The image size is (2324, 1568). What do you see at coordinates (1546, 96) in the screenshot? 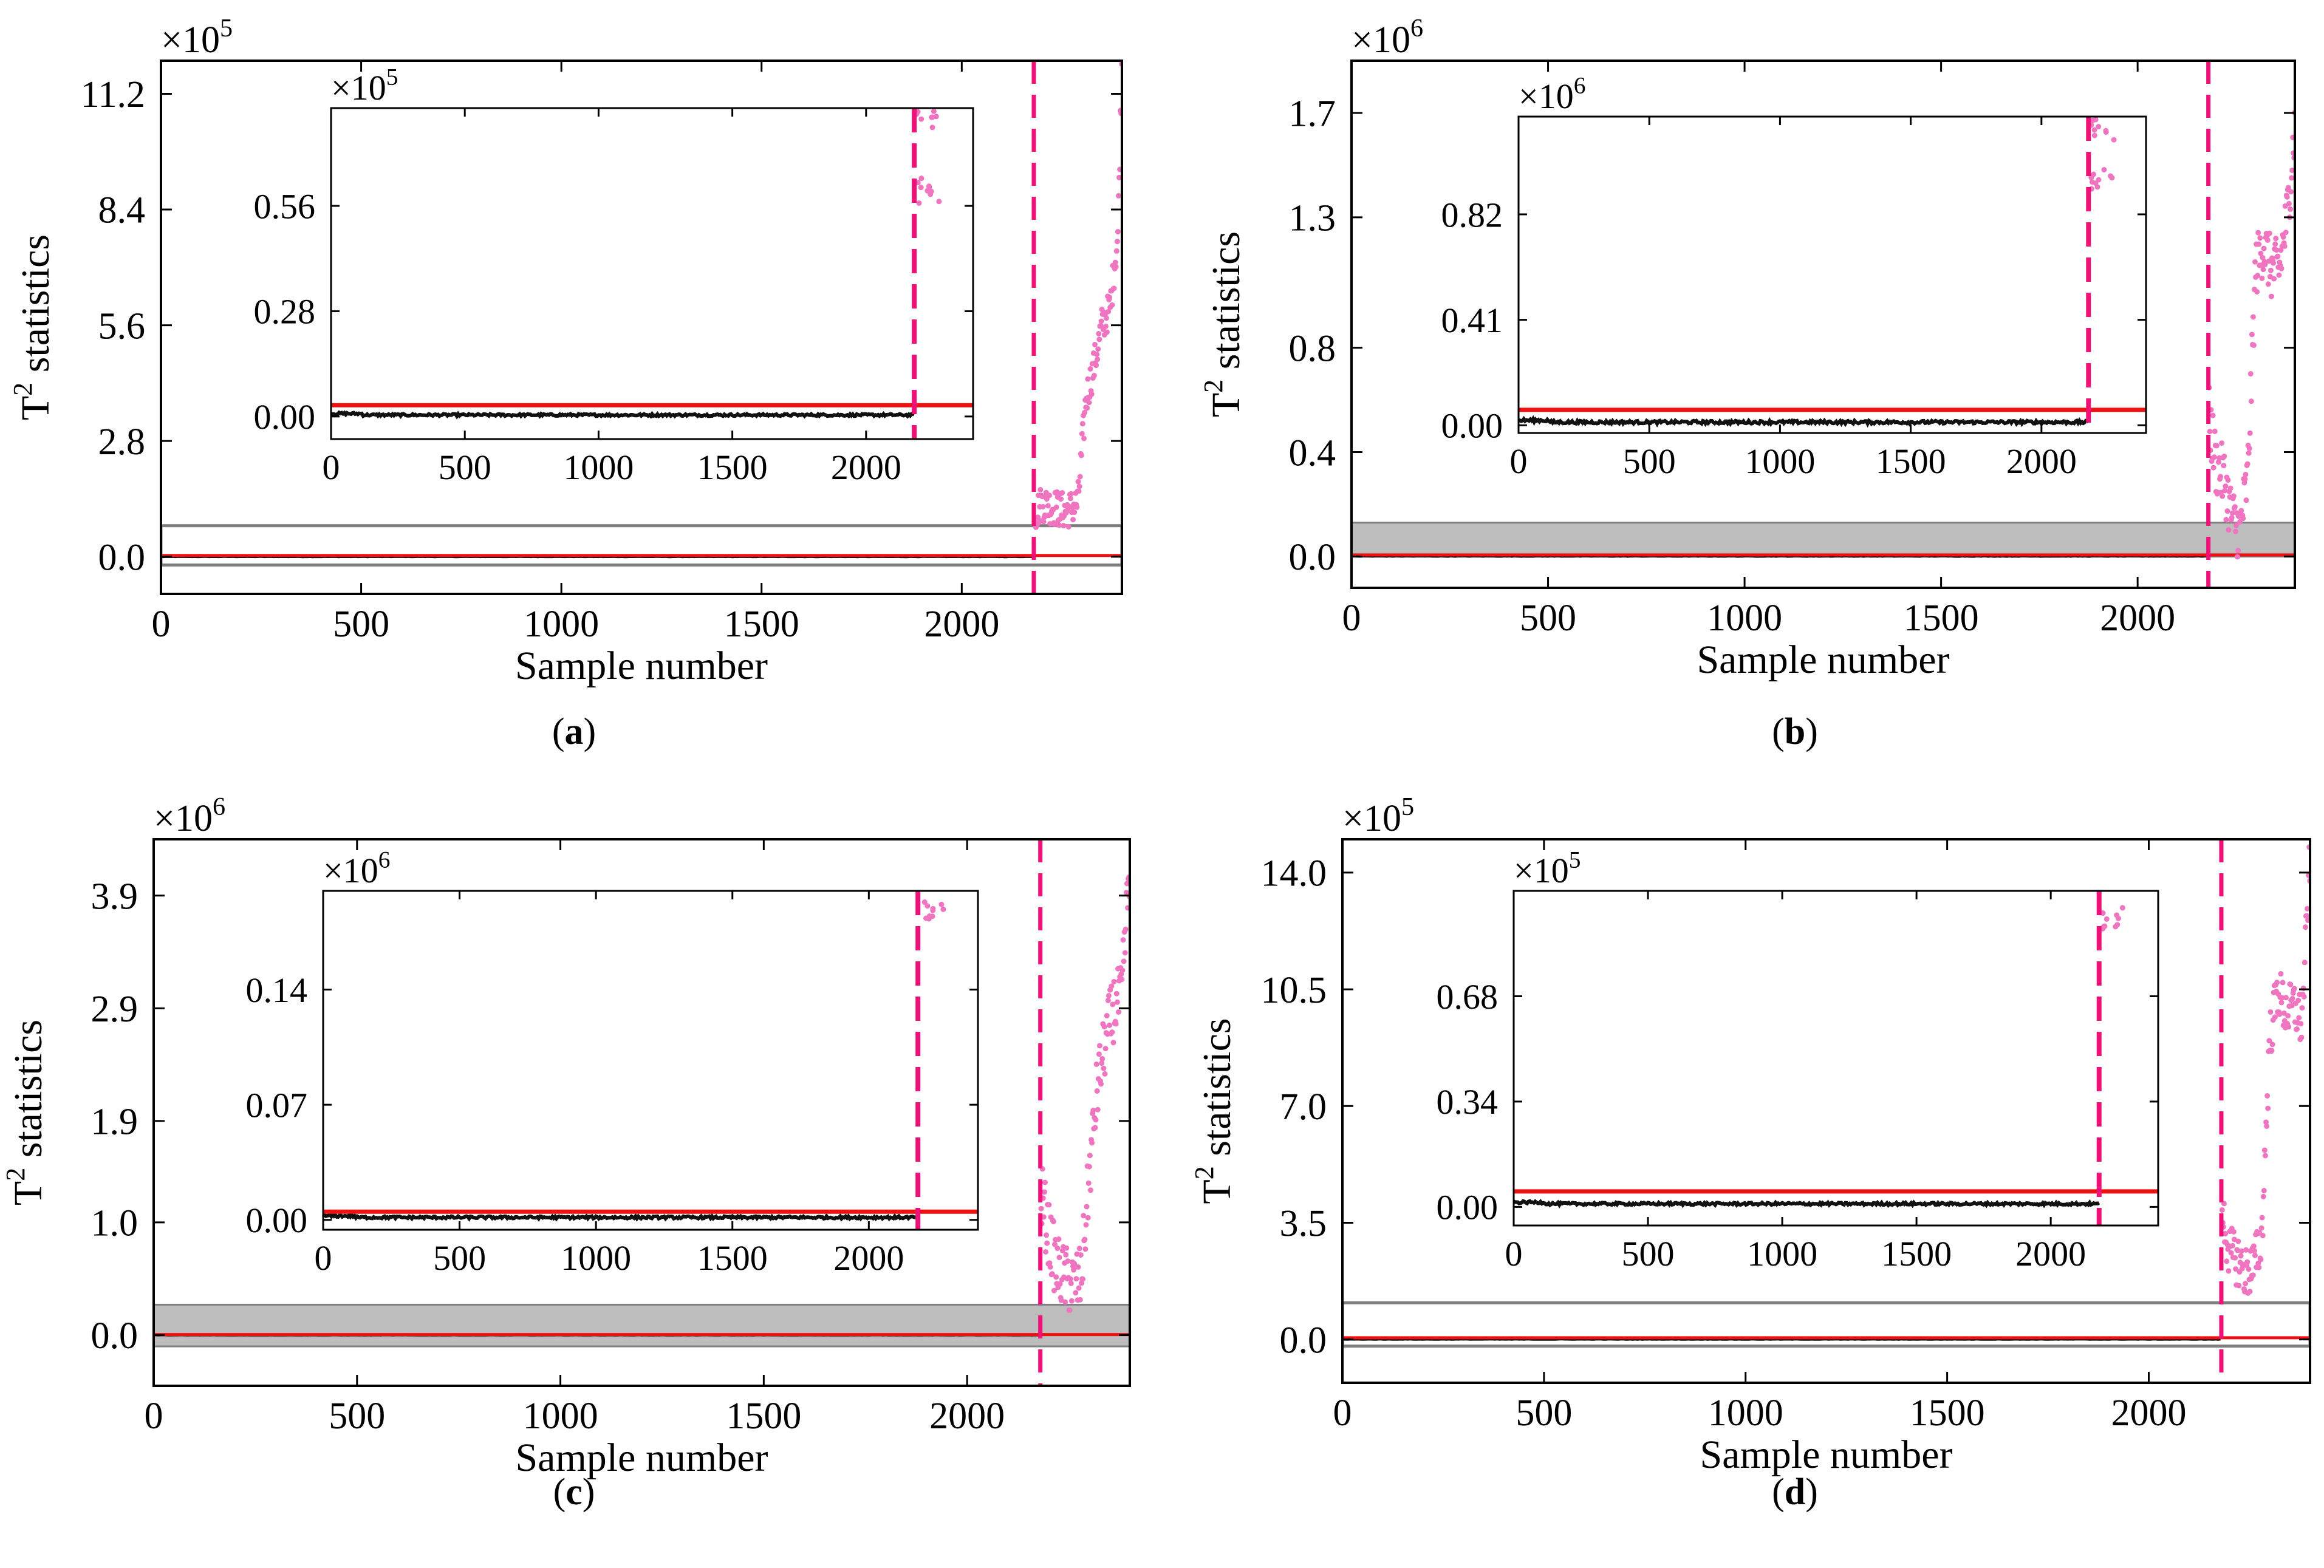
I see `inset-exponent-base: ×10` at bounding box center [1546, 96].